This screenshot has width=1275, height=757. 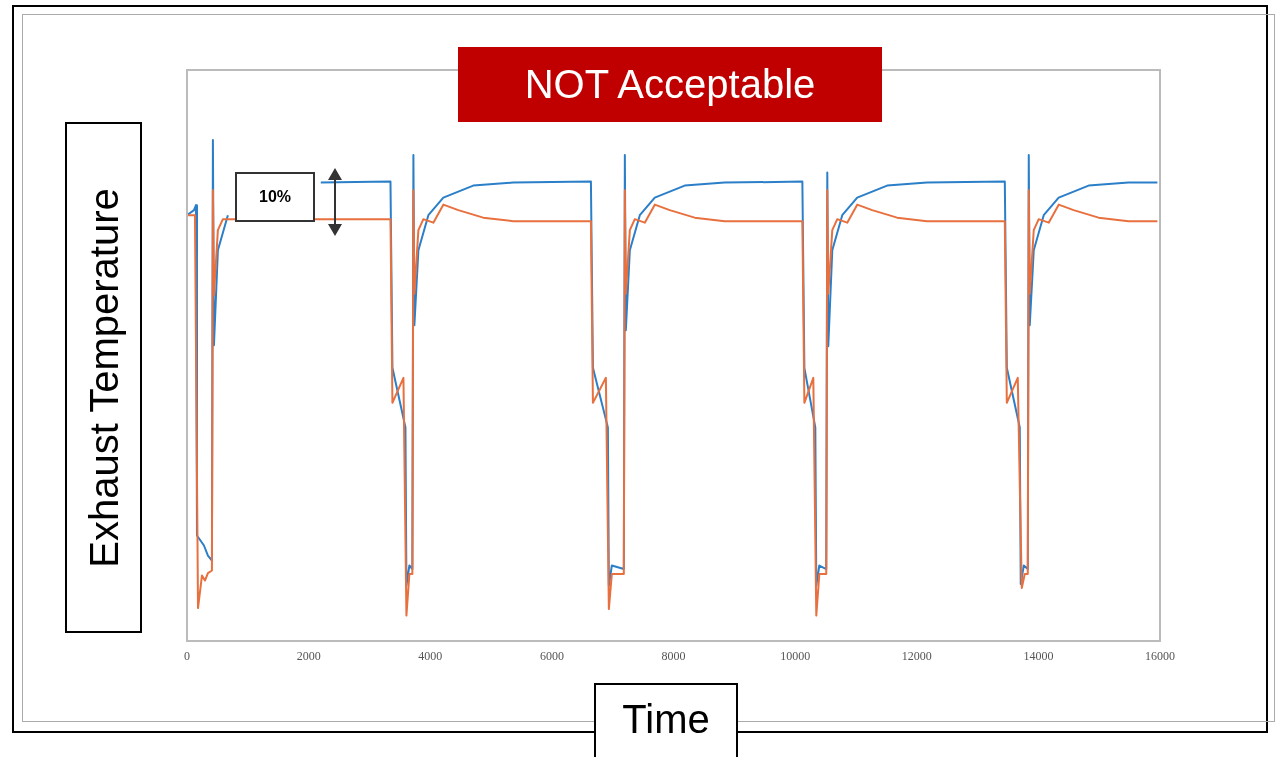 I want to click on x-tick-label: 0, so click(x=187, y=655).